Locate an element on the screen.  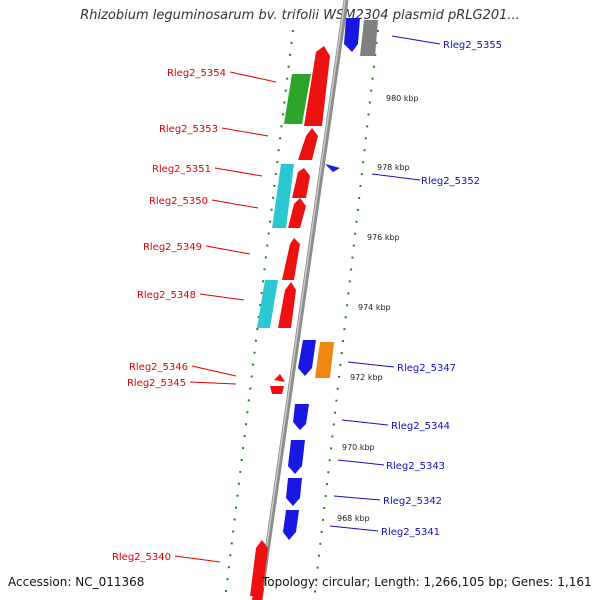
scale-980-kbp: 980 kbp is located at coordinates (402, 98).